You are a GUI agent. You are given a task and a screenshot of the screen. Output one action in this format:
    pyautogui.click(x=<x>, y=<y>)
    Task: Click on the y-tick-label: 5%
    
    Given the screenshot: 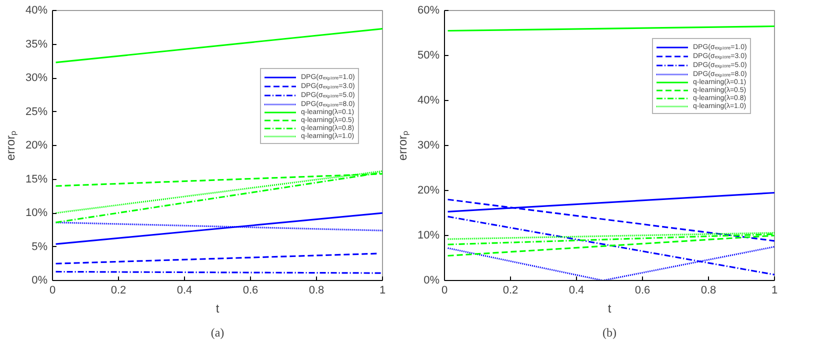 What is the action you would take?
    pyautogui.click(x=40, y=246)
    